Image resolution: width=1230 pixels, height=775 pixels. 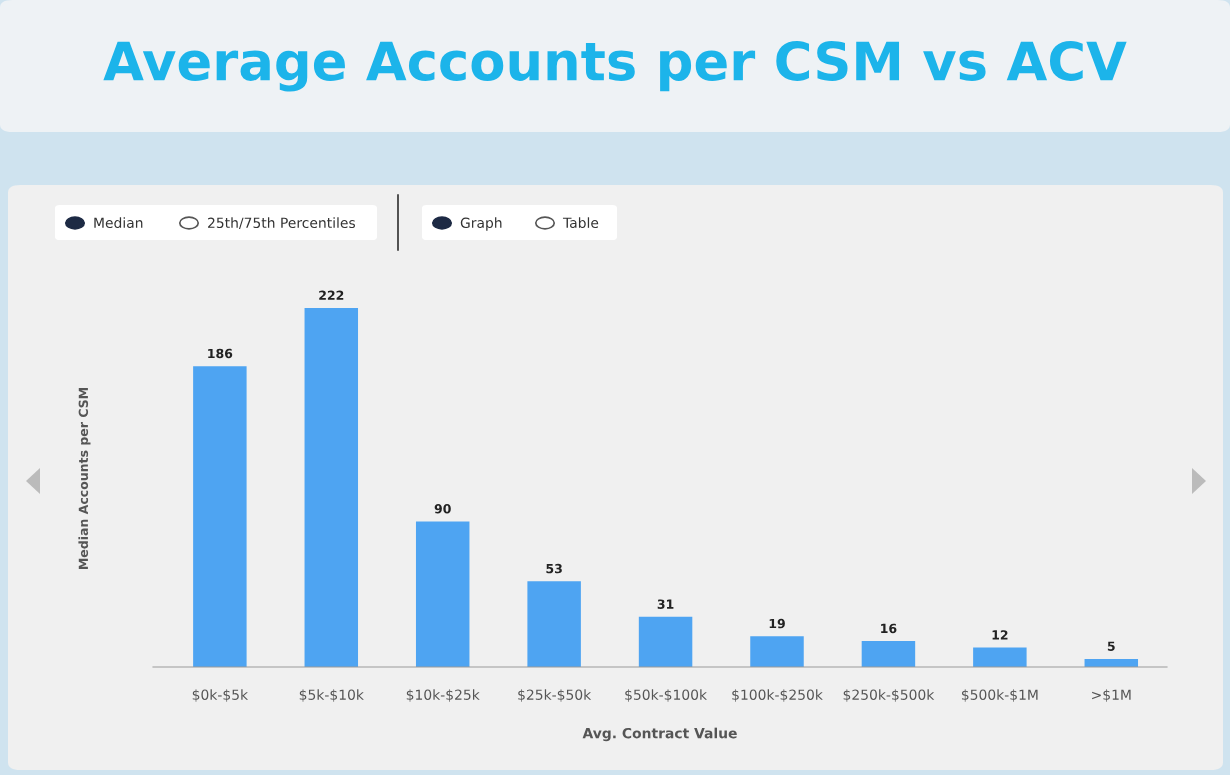 I want to click on x-tick-label: $25k-$50k, so click(x=555, y=695).